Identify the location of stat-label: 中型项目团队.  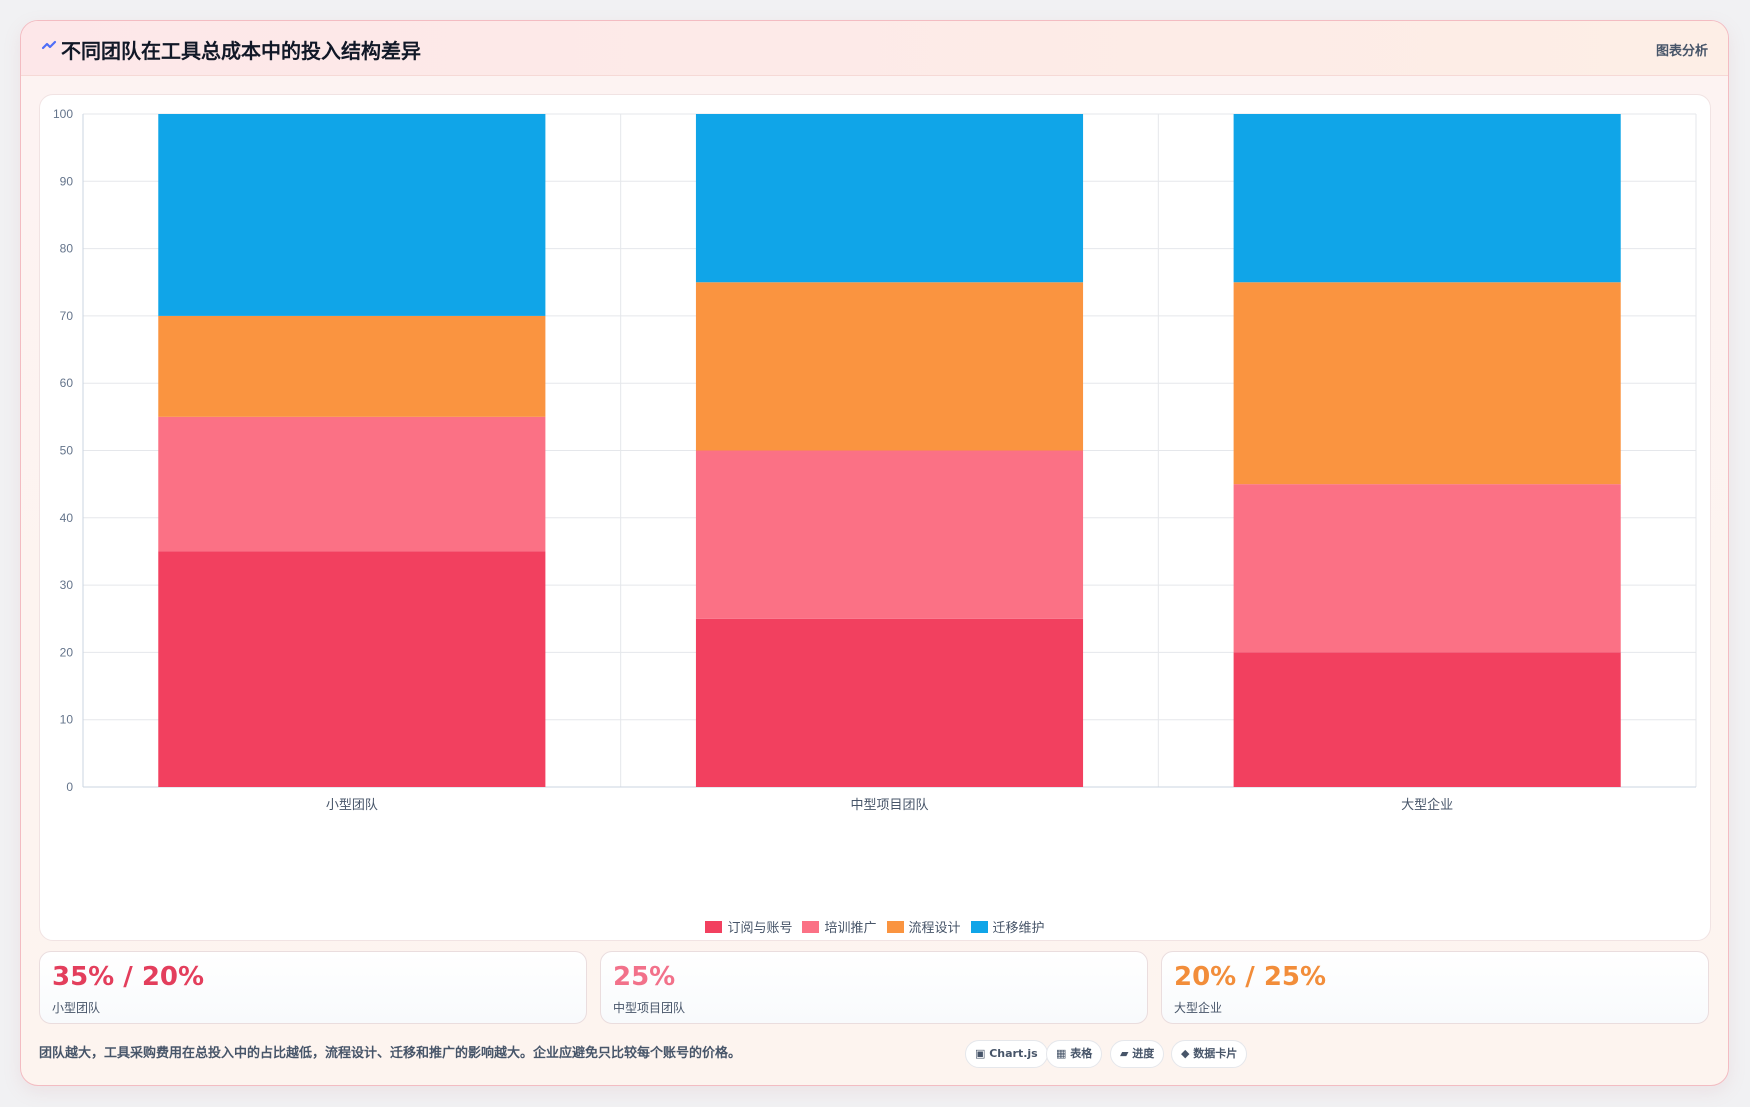
(649, 1008).